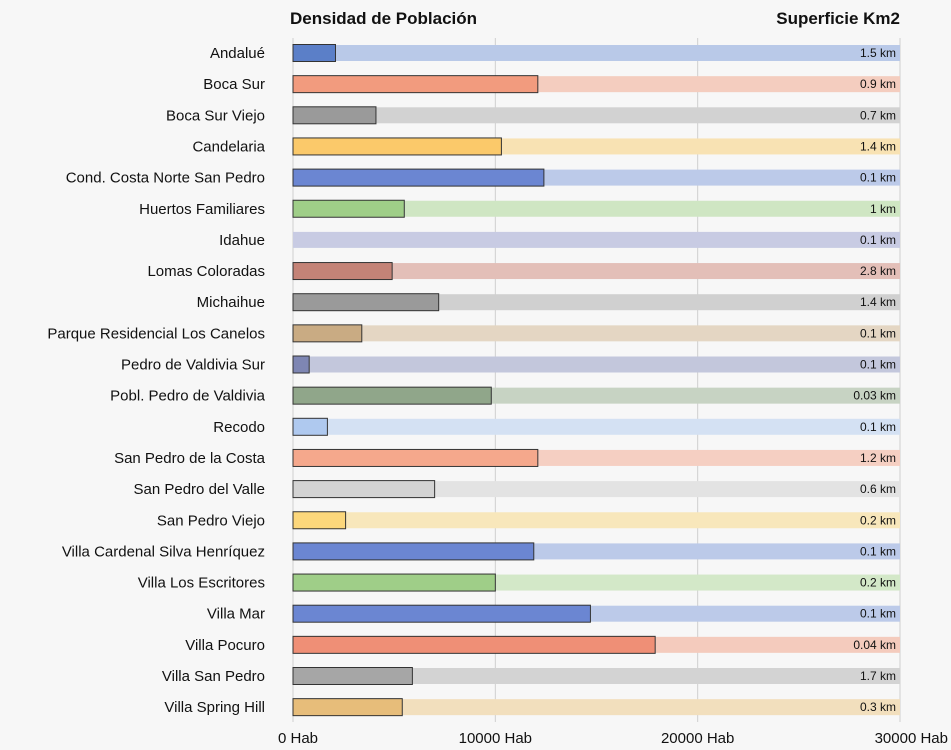 Image resolution: width=951 pixels, height=750 pixels. Describe the element at coordinates (215, 115) in the screenshot. I see `category-label: Boca Sur Viejo` at that location.